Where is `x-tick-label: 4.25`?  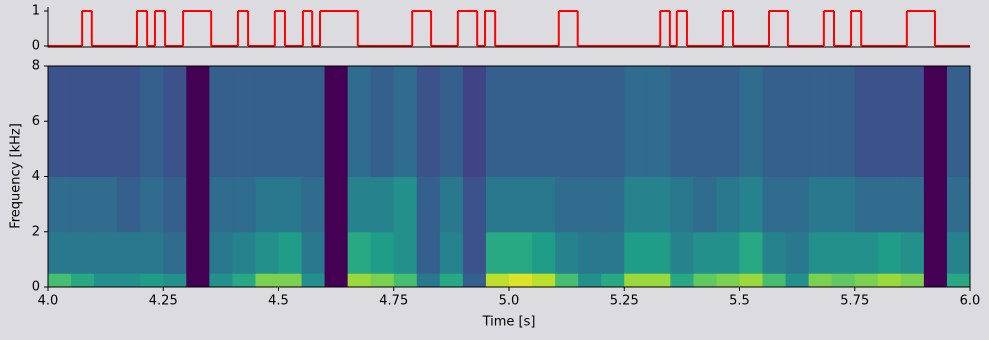 x-tick-label: 4.25 is located at coordinates (163, 301).